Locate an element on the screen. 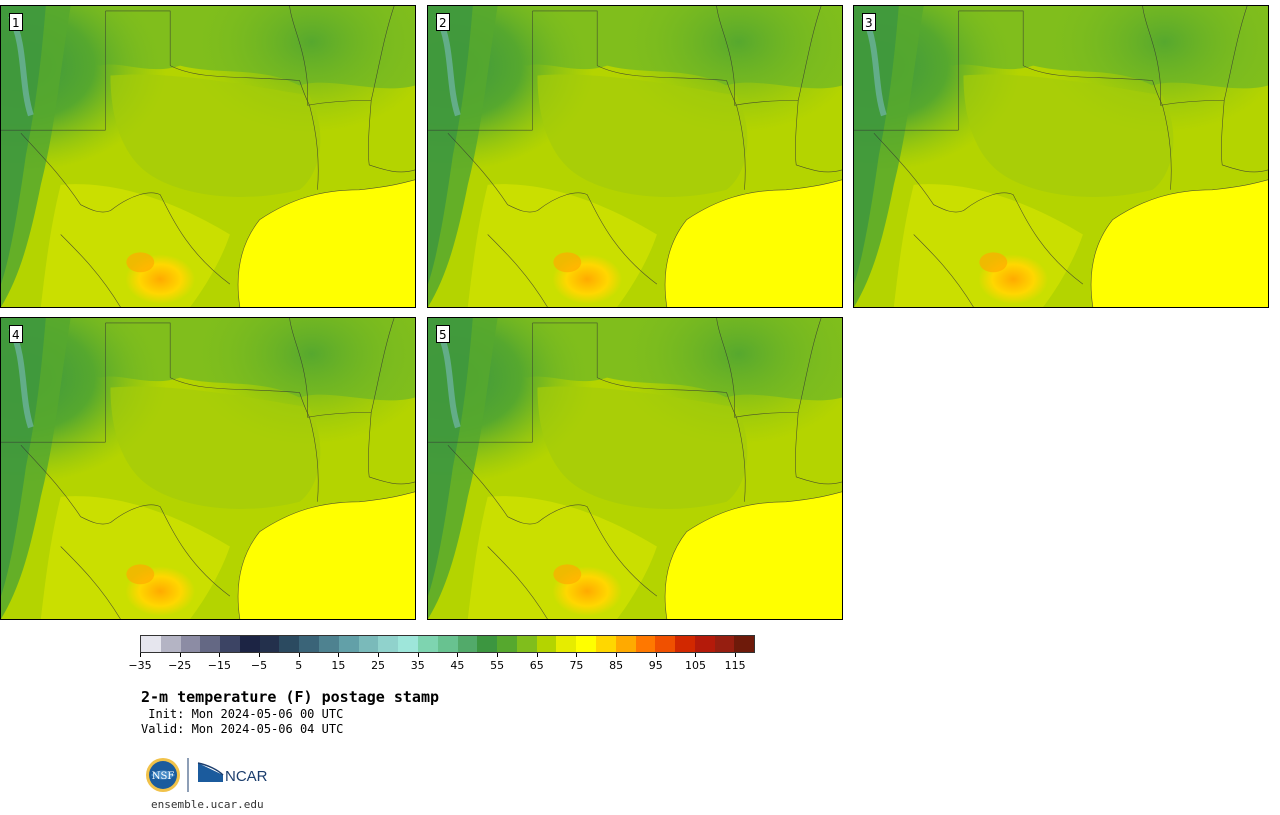  nsf-logo-text: NSF is located at coordinates (163, 776).